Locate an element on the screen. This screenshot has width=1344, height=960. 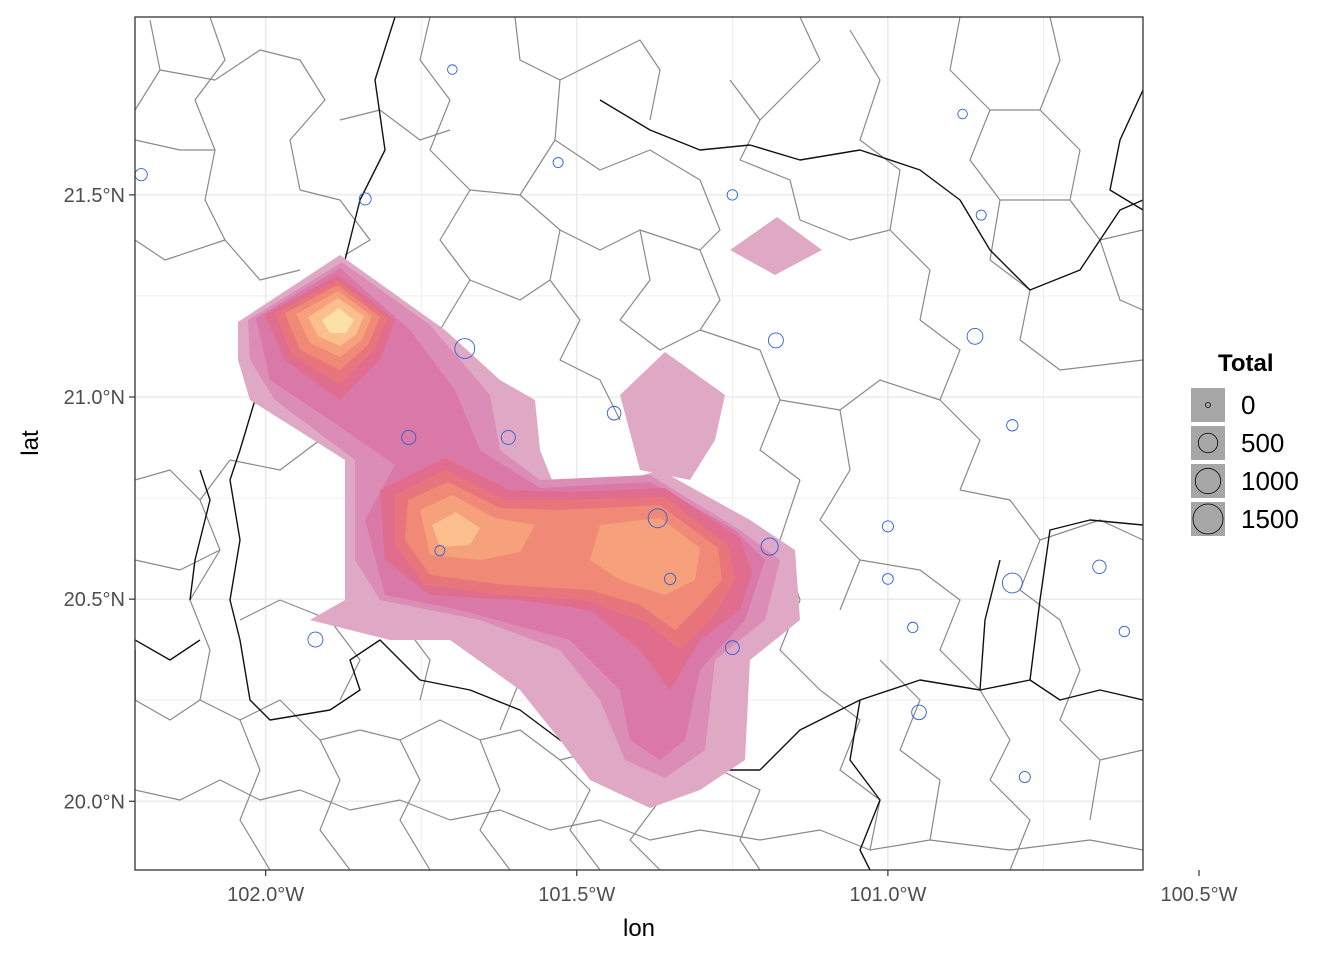
legend-label: 1500 is located at coordinates (1270, 519).